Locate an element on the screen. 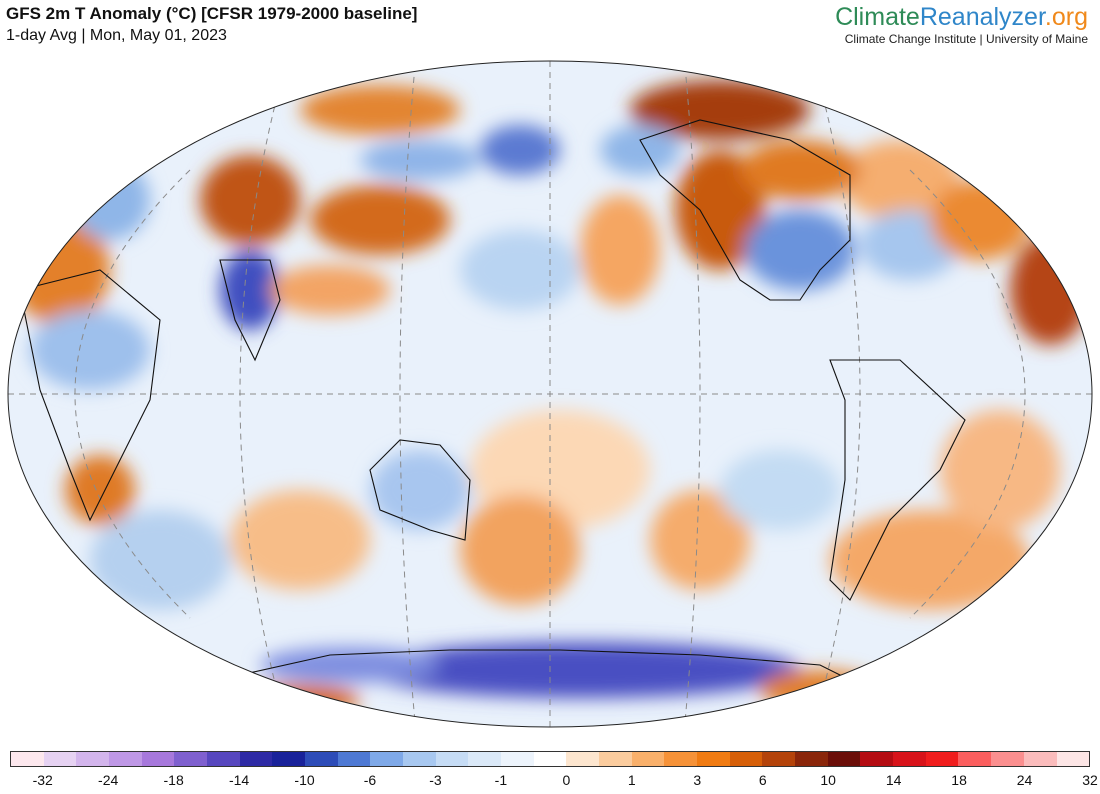 The height and width of the screenshot is (794, 1100). legend-tick-label: -3 is located at coordinates (435, 780).